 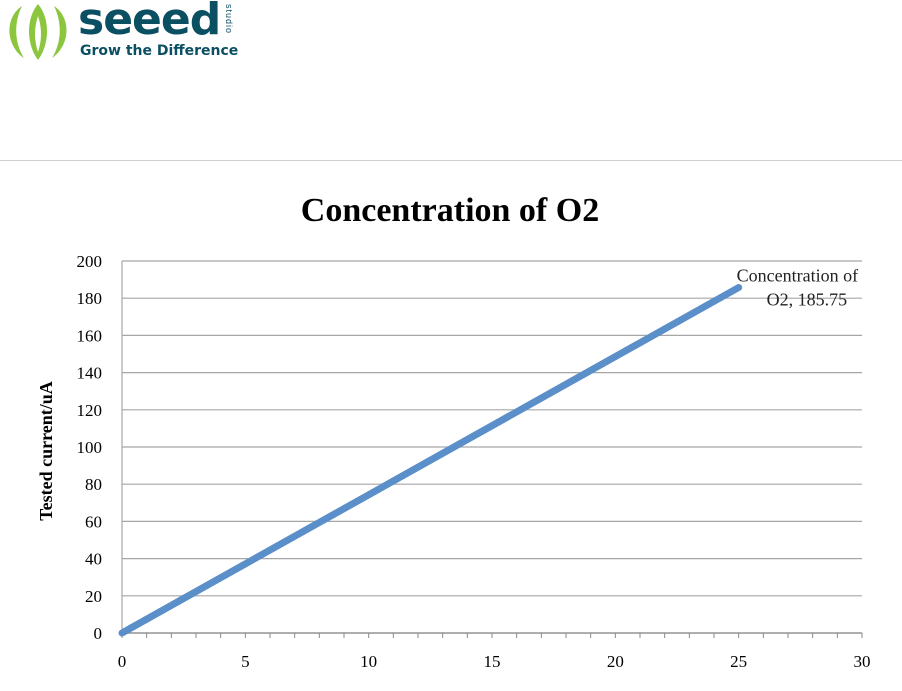 What do you see at coordinates (90, 261) in the screenshot?
I see `y-tick-label: 200` at bounding box center [90, 261].